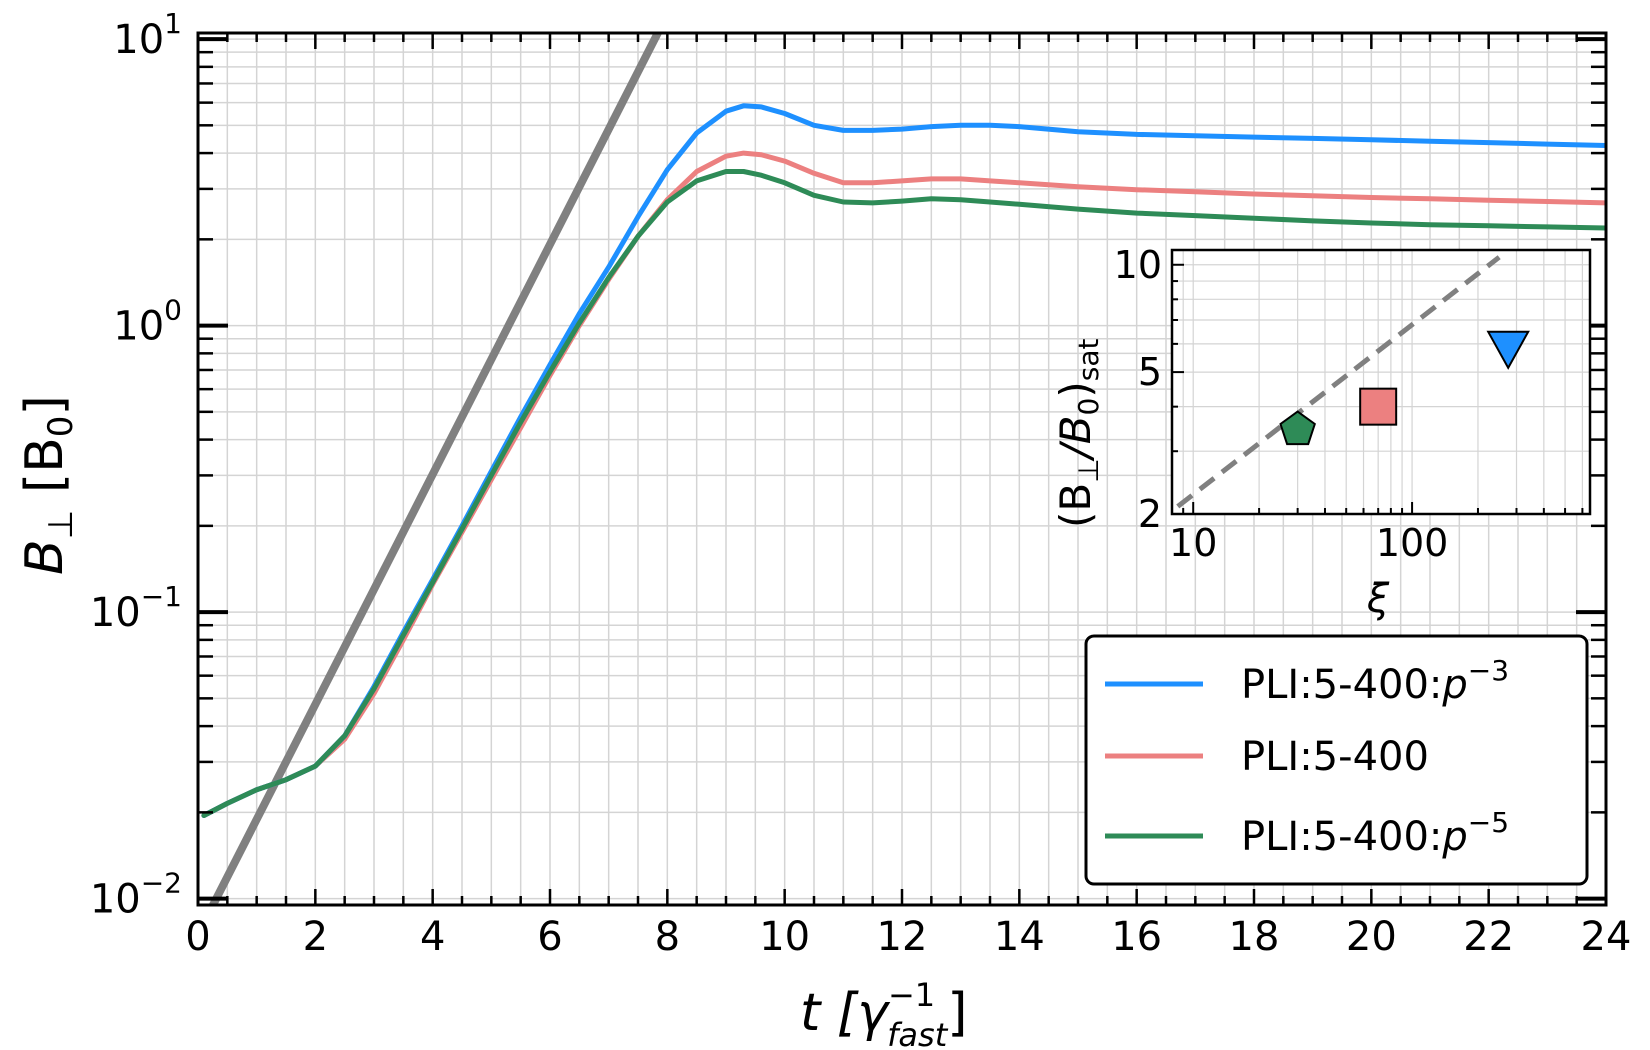 Image resolution: width=1650 pixels, height=1050 pixels. Describe the element at coordinates (1375, 833) in the screenshot. I see `legend-label-p5: PLI:5-400:p−5` at that location.